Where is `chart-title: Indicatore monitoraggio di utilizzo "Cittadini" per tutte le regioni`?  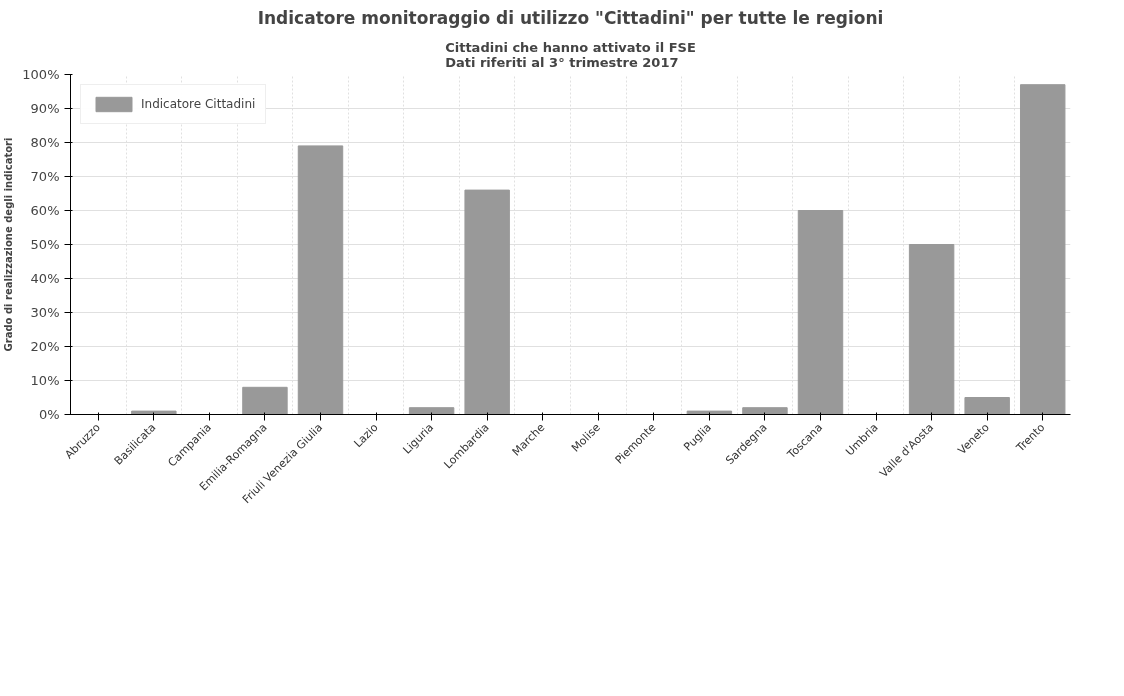
chart-title: Indicatore monitoraggio di utilizzo "Cittadini" per tutte le regioni is located at coordinates (570, 17).